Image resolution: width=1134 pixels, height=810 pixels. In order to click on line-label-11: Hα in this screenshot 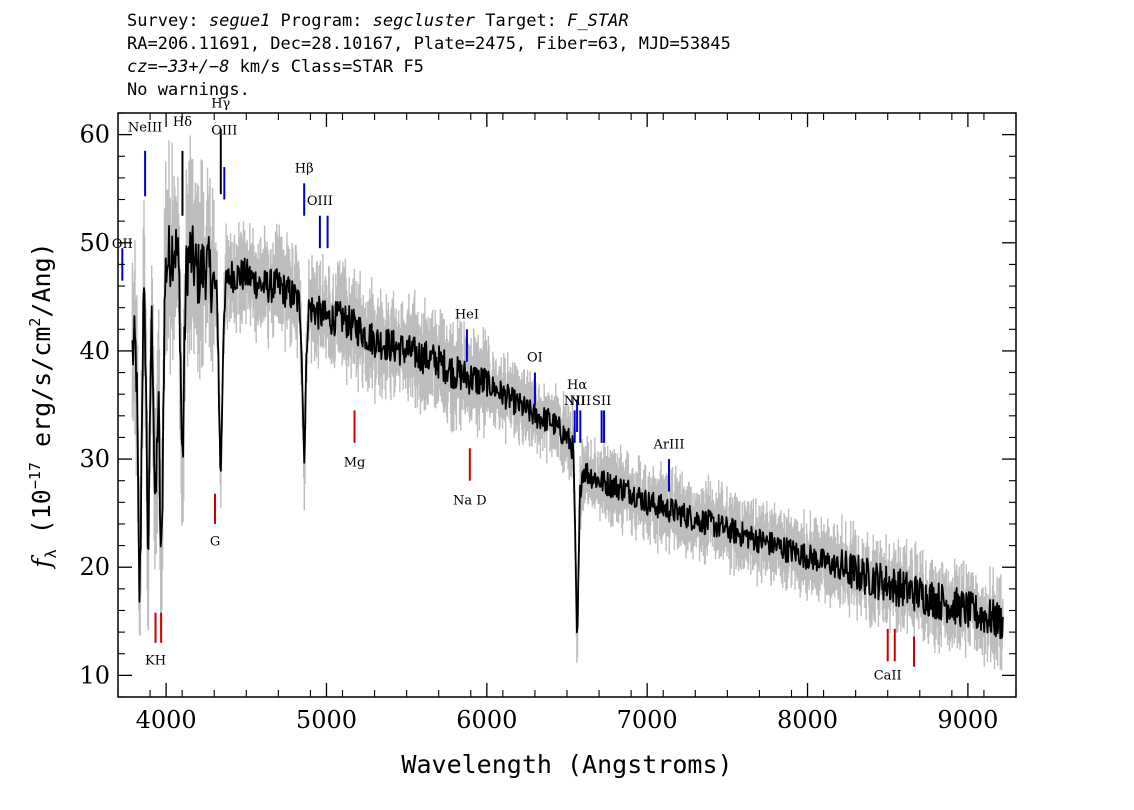, I will do `click(577, 385)`.